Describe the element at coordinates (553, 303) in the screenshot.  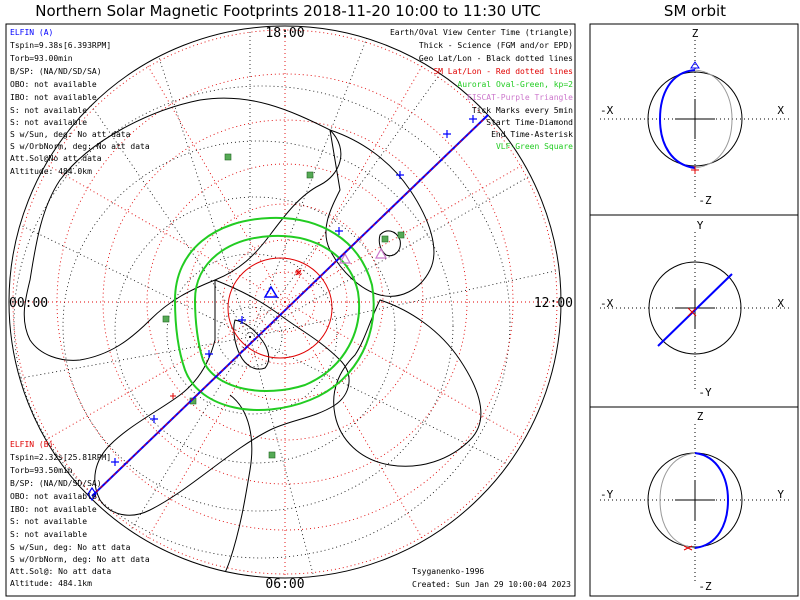
I see `mlt-label-right: 12:00` at that location.